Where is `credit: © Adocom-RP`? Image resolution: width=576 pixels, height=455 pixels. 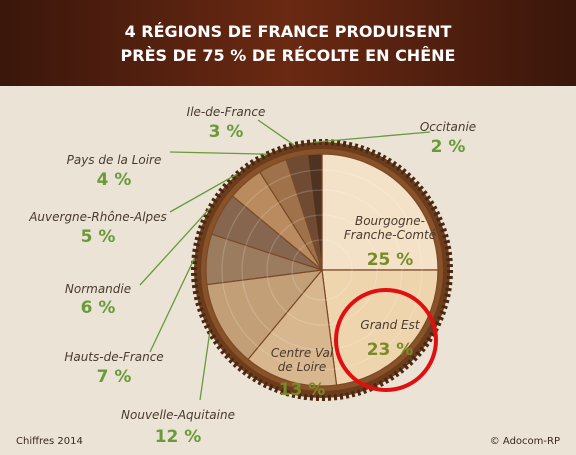
credit: © Adocom-RP is located at coordinates (524, 441).